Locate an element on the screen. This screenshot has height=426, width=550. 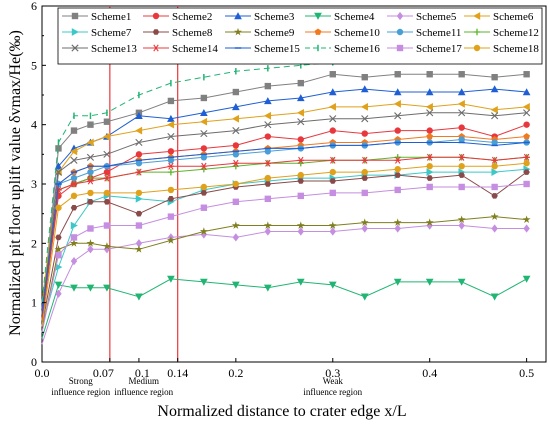
series-line is located at coordinates (284, 308).